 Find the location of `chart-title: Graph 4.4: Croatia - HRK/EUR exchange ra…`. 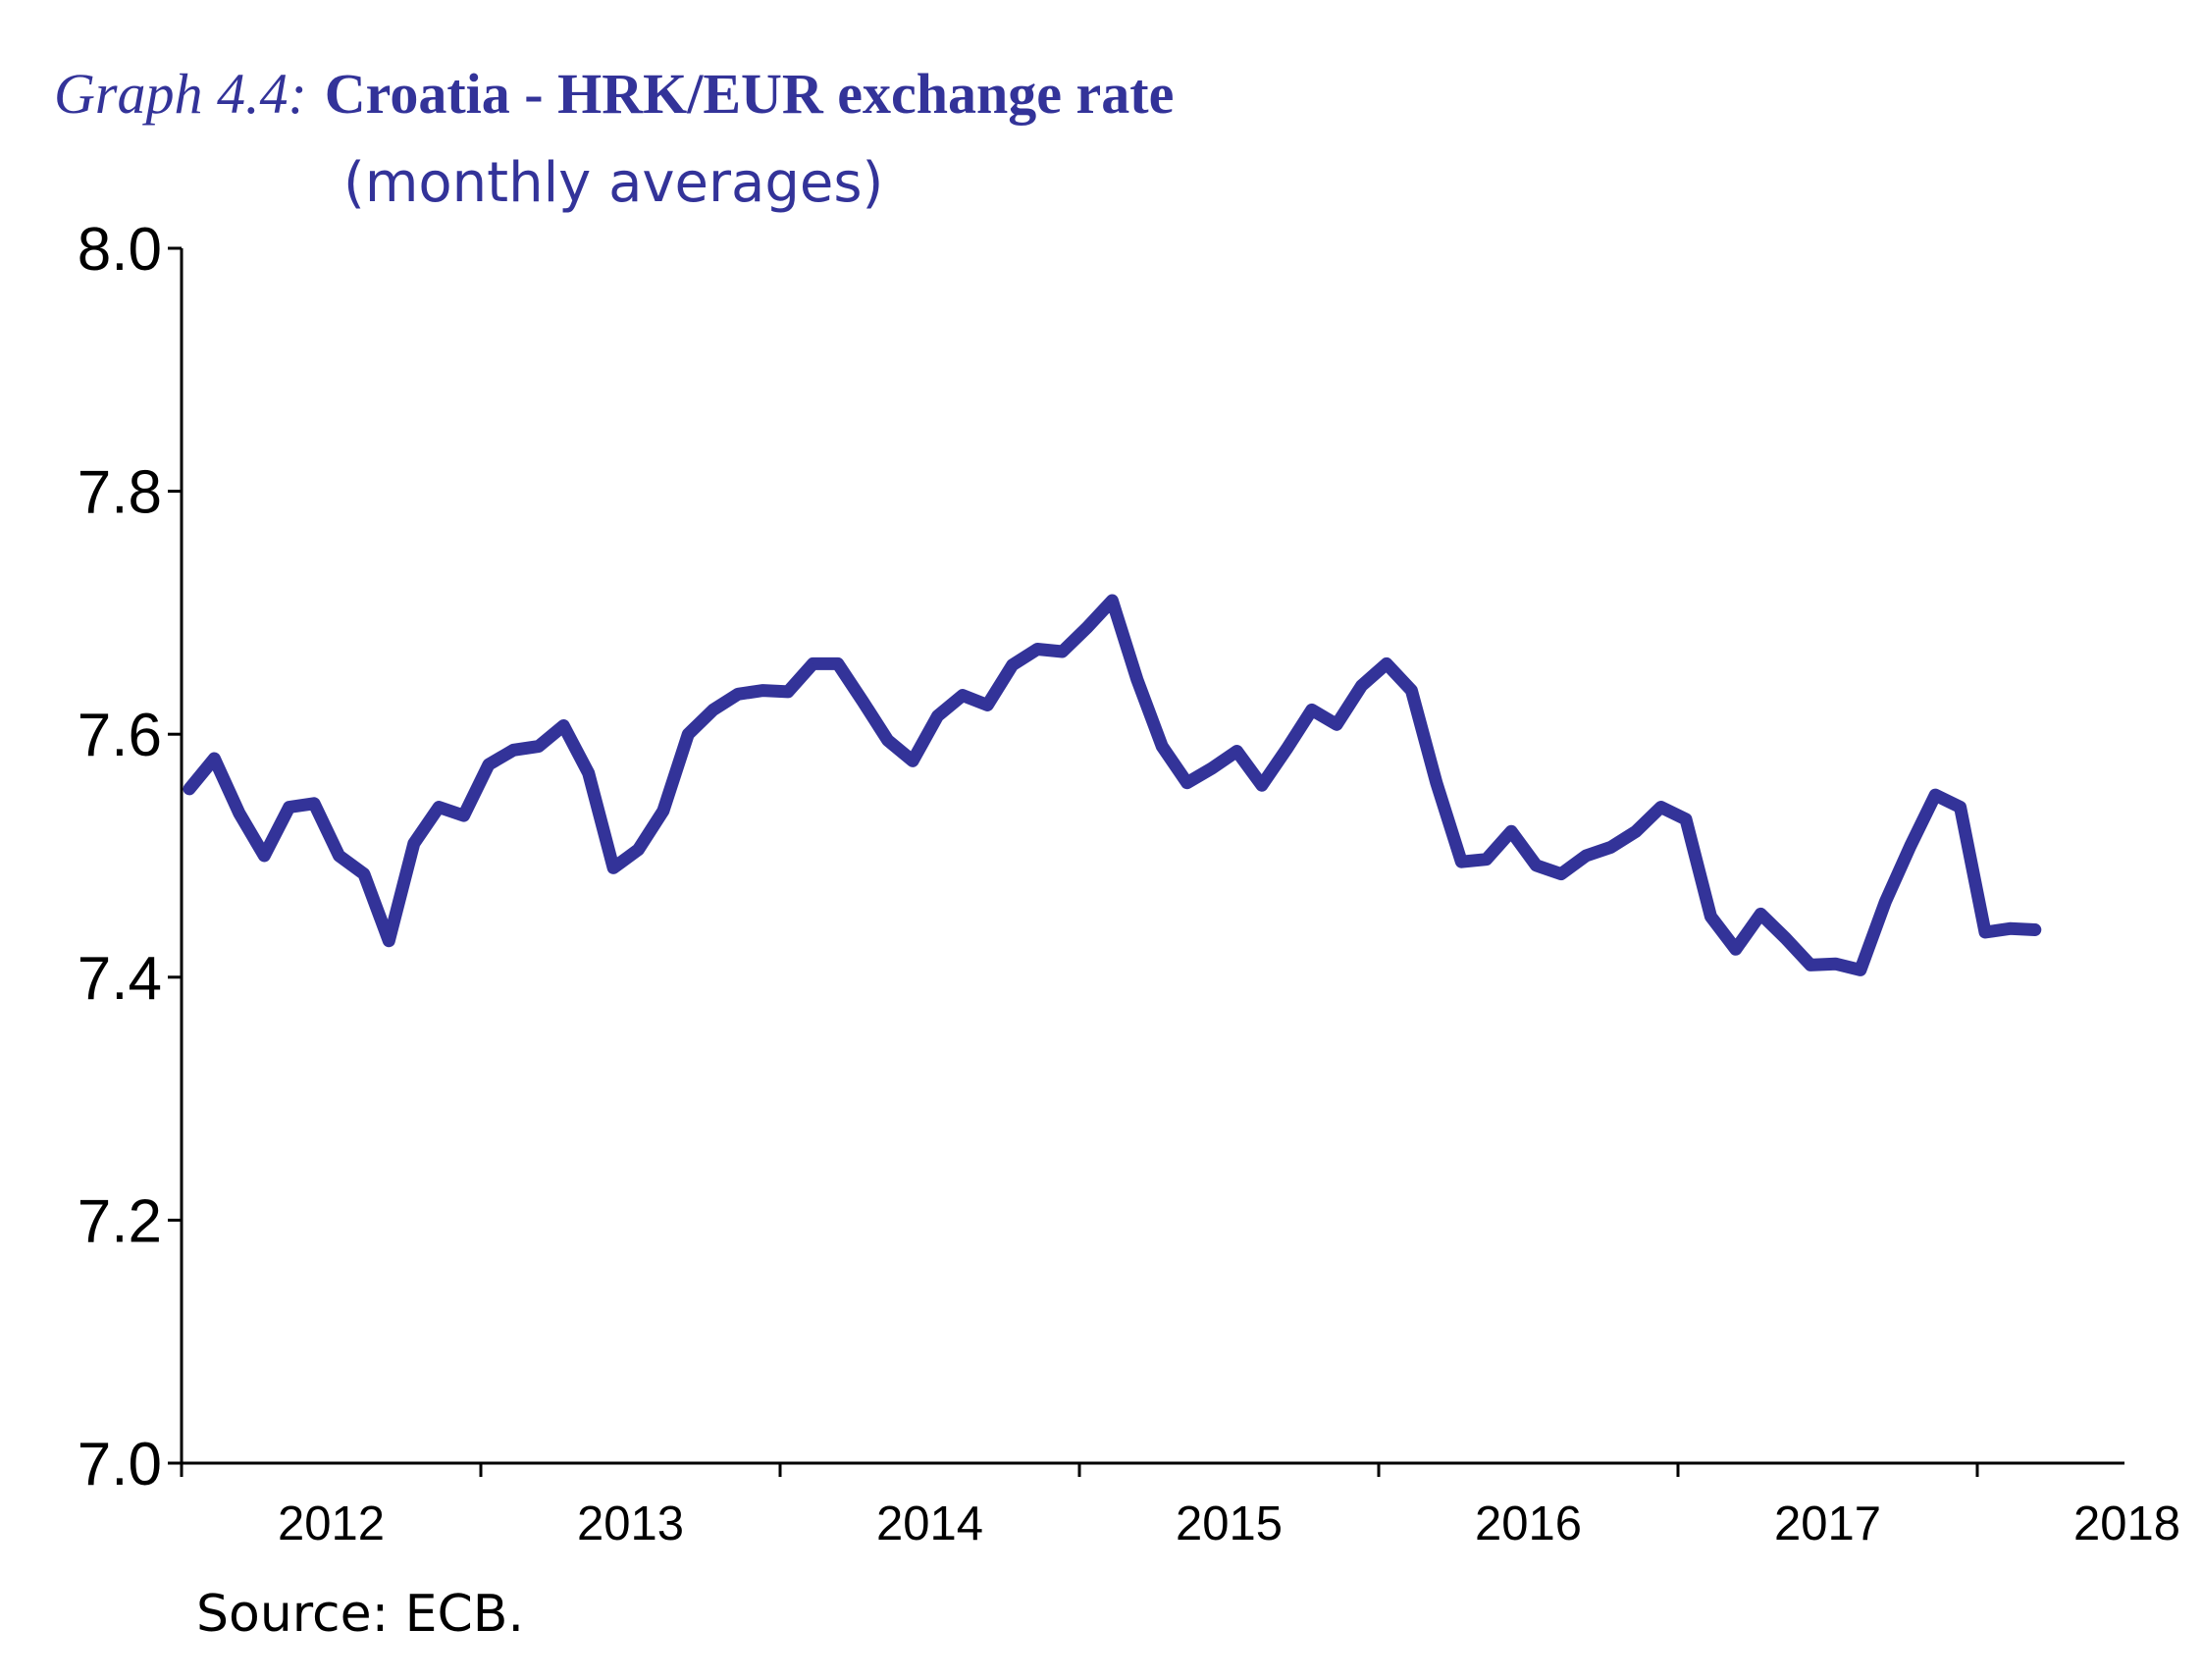

chart-title: Graph 4.4: Croatia - HRK/EUR exchange ra… is located at coordinates (614, 94).